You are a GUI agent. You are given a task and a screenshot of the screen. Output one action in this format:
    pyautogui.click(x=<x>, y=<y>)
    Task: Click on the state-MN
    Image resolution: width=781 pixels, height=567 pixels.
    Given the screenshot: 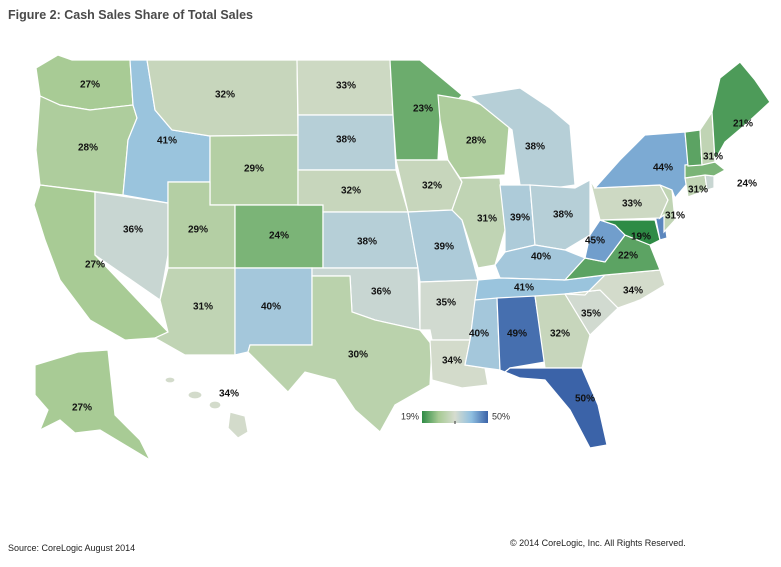 What is the action you would take?
    pyautogui.click(x=426, y=110)
    